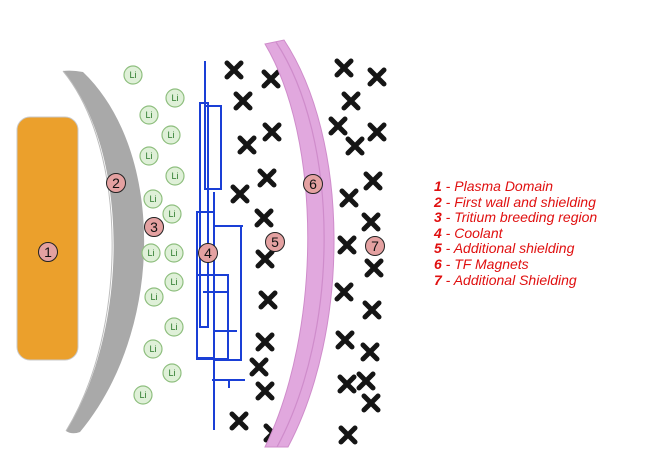  What do you see at coordinates (514, 248) in the screenshot?
I see `legend-text: Additional shielding` at bounding box center [514, 248].